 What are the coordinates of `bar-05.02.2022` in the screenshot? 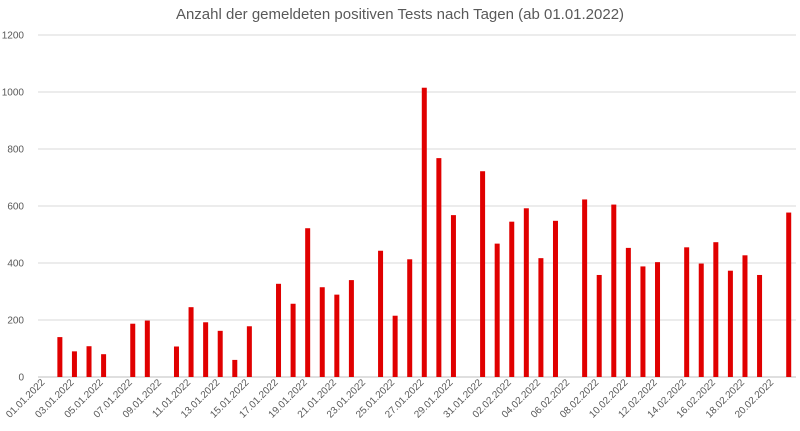 It's located at (555, 298).